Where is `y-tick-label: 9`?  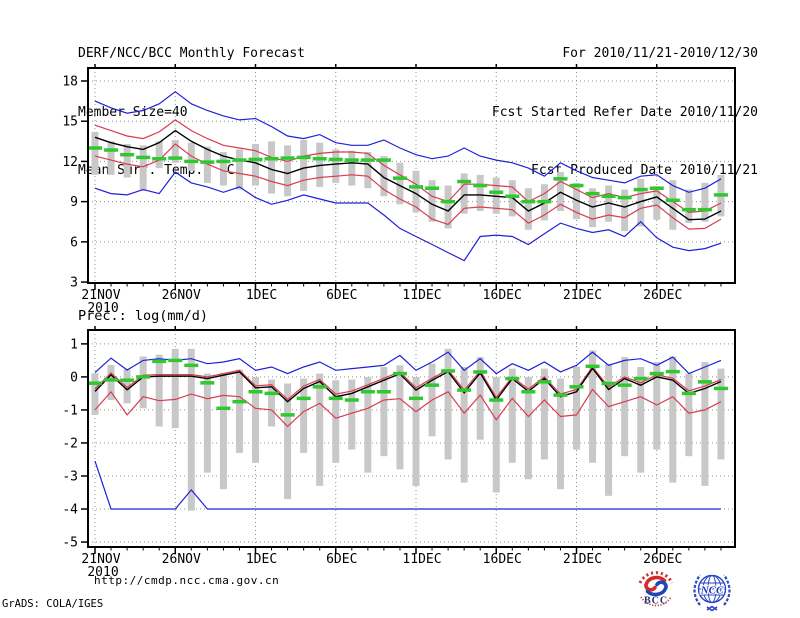
y-tick-label: 9 is located at coordinates (74, 202).